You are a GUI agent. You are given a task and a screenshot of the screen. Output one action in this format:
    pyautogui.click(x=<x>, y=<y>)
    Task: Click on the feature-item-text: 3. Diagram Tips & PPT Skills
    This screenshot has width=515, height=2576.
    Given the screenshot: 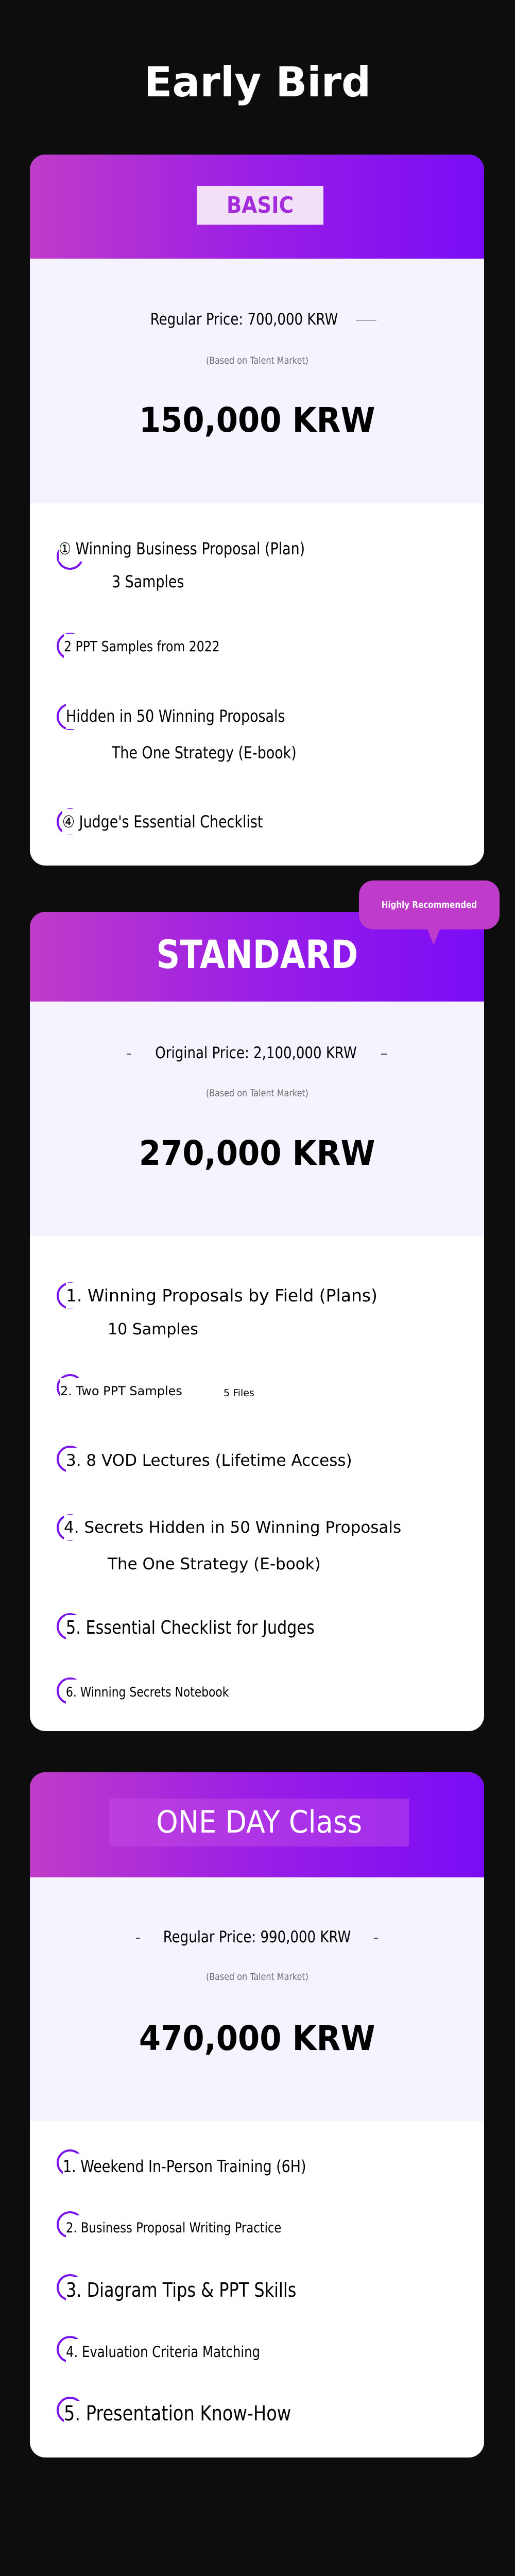 What is the action you would take?
    pyautogui.click(x=181, y=2290)
    